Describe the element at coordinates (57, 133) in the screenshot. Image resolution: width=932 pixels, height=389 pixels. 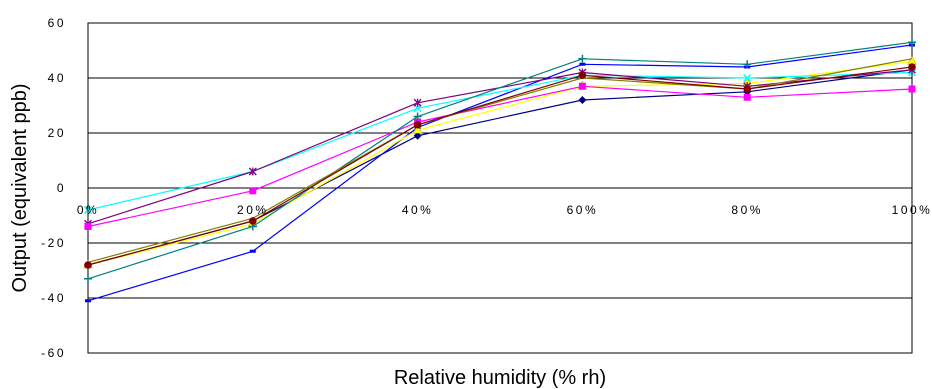
I see `y-tick-label: 20` at that location.